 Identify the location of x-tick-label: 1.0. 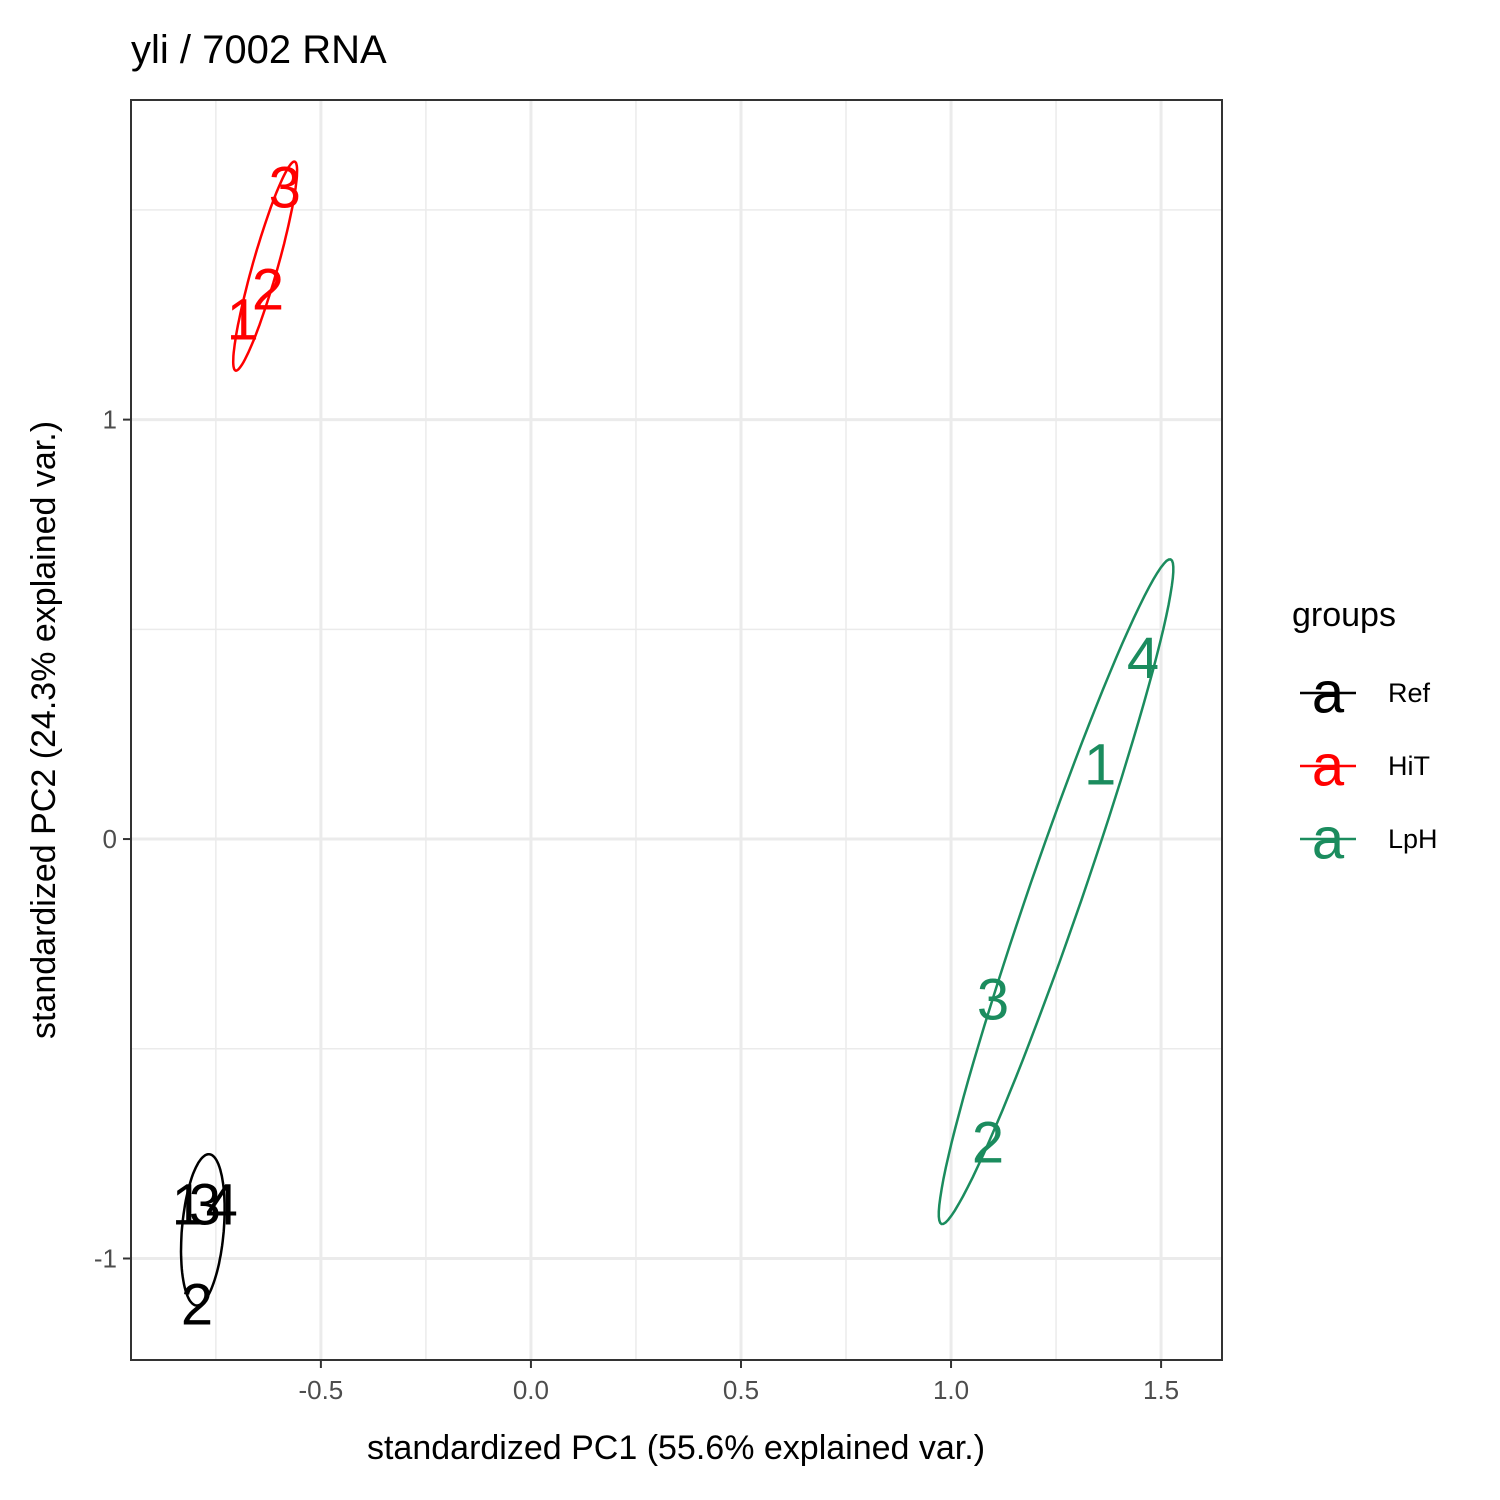
(951, 1390).